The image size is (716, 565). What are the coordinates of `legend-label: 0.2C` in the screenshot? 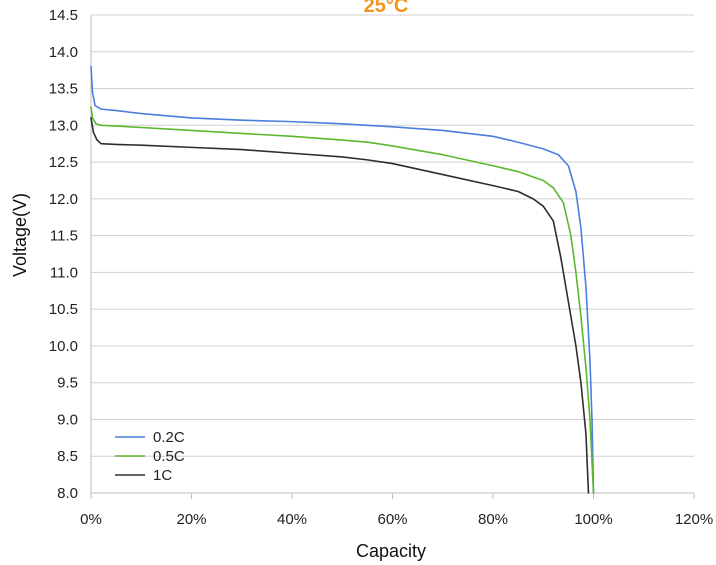 It's located at (169, 437).